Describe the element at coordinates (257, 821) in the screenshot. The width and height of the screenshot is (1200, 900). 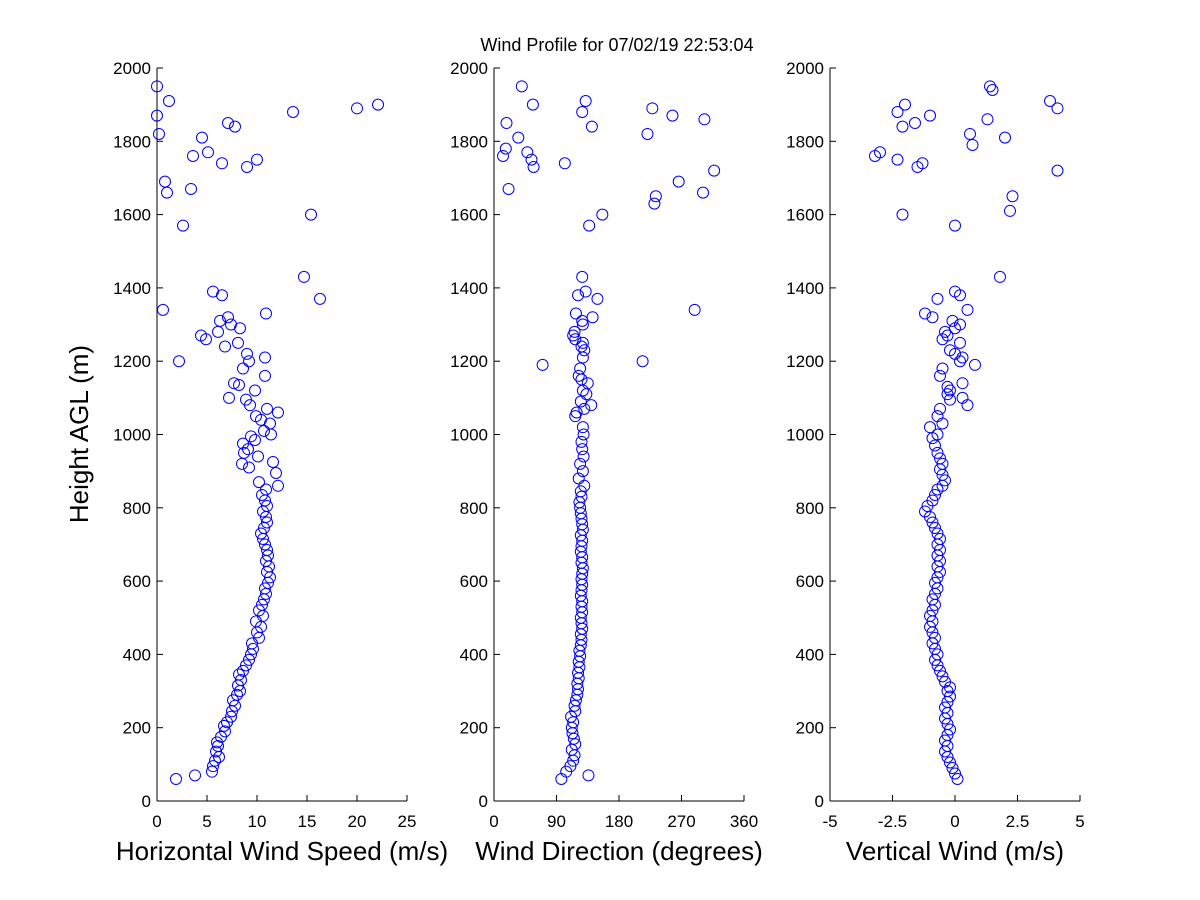
I see `x-tick-label: 10` at that location.